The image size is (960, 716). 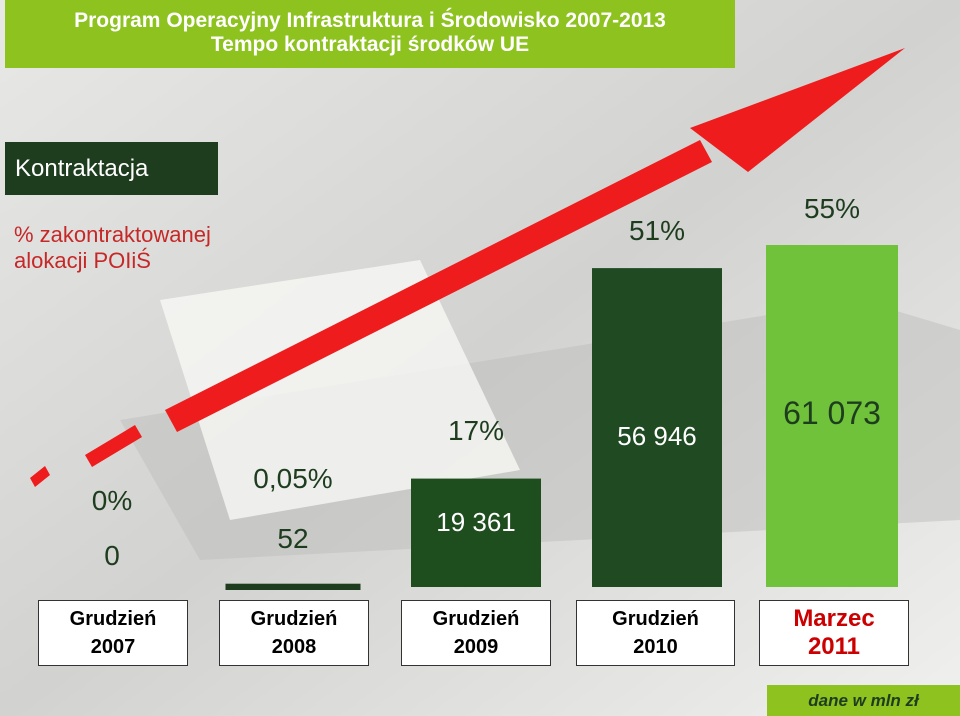 What do you see at coordinates (370, 44) in the screenshot?
I see `title-line: Tempo kontraktacji środków UE` at bounding box center [370, 44].